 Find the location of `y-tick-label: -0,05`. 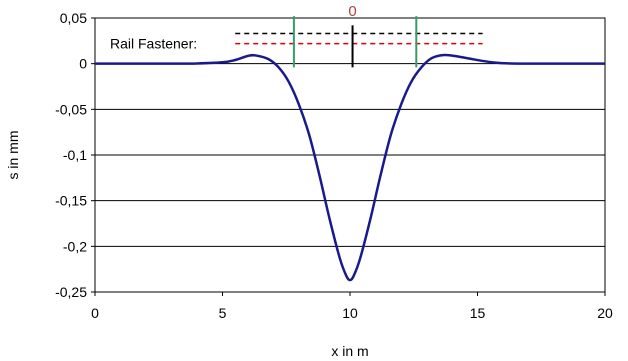

y-tick-label: -0,05 is located at coordinates (71, 109).